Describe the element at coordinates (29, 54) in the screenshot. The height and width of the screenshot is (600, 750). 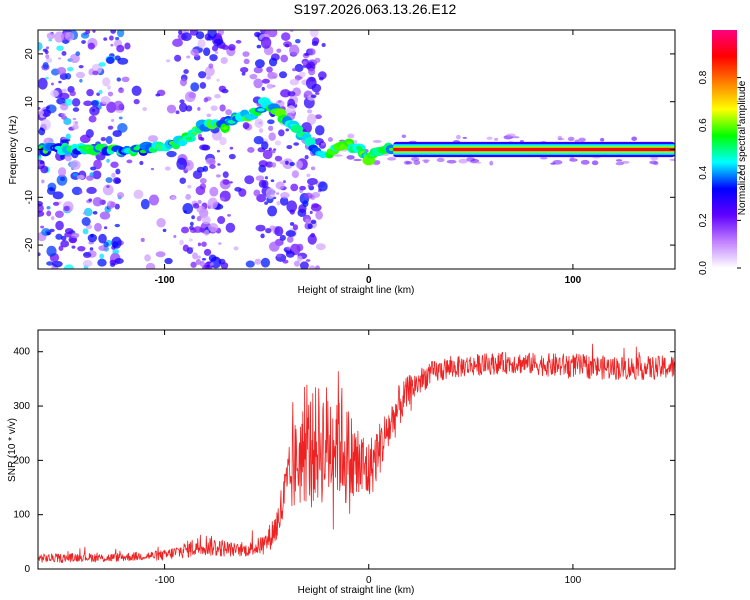
I see `y-tick-label: 20` at that location.